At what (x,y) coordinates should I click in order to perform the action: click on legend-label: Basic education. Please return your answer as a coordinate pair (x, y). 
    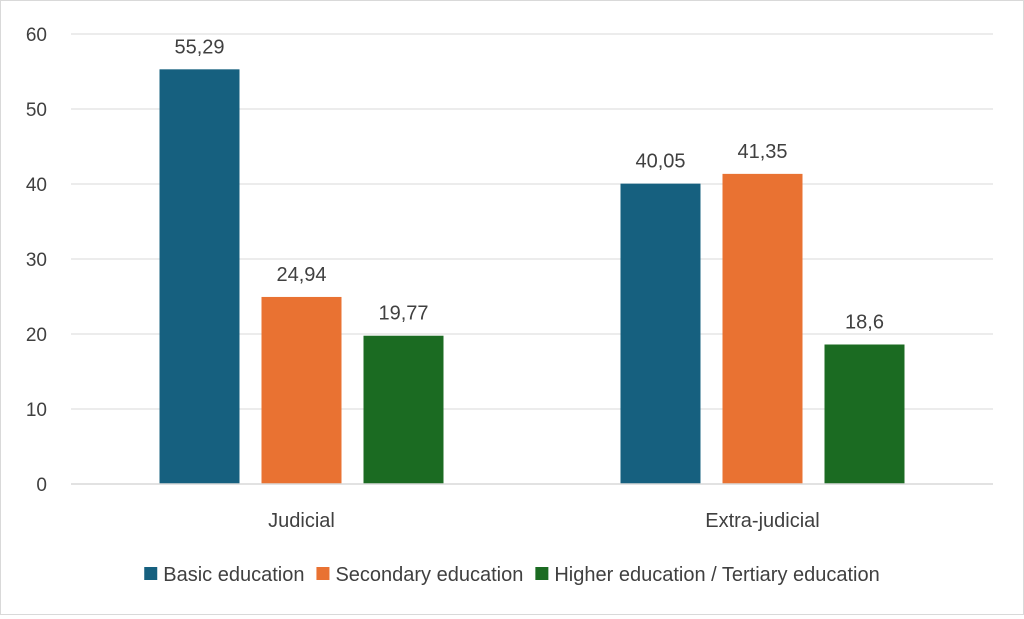
    Looking at the image, I should click on (233, 575).